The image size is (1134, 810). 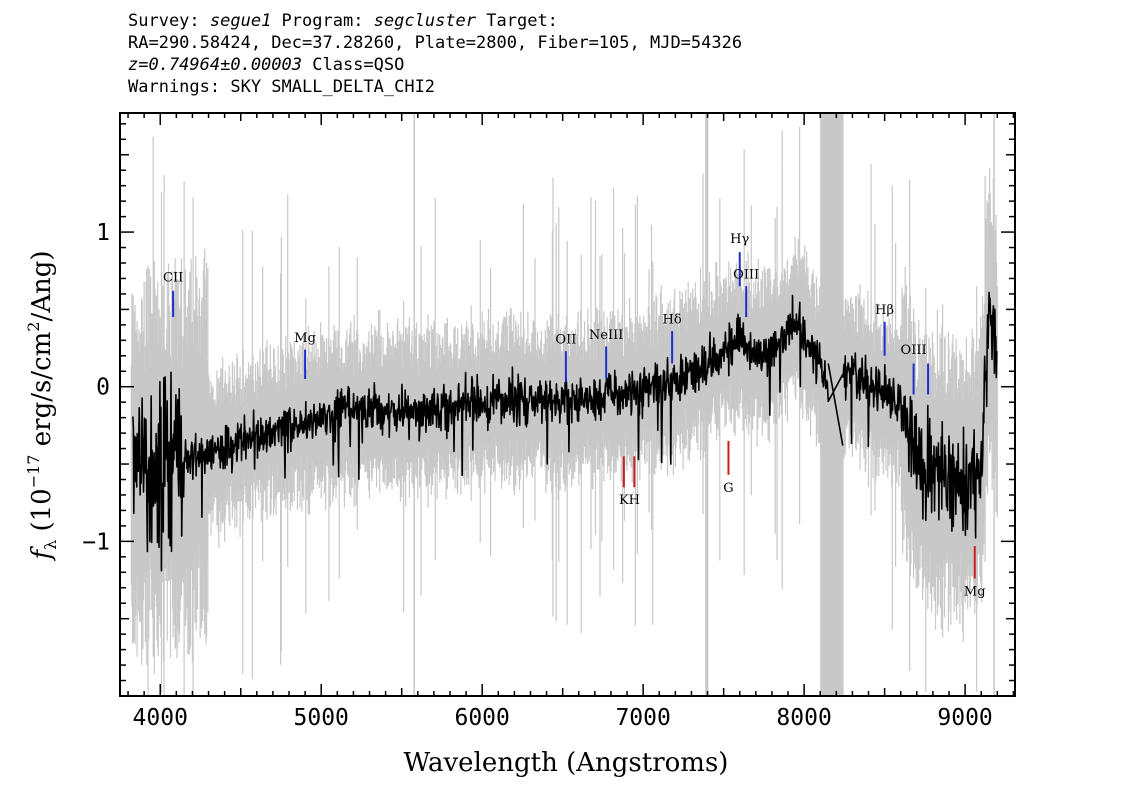 What do you see at coordinates (425, 21) in the screenshot?
I see `program-name: segcluster` at bounding box center [425, 21].